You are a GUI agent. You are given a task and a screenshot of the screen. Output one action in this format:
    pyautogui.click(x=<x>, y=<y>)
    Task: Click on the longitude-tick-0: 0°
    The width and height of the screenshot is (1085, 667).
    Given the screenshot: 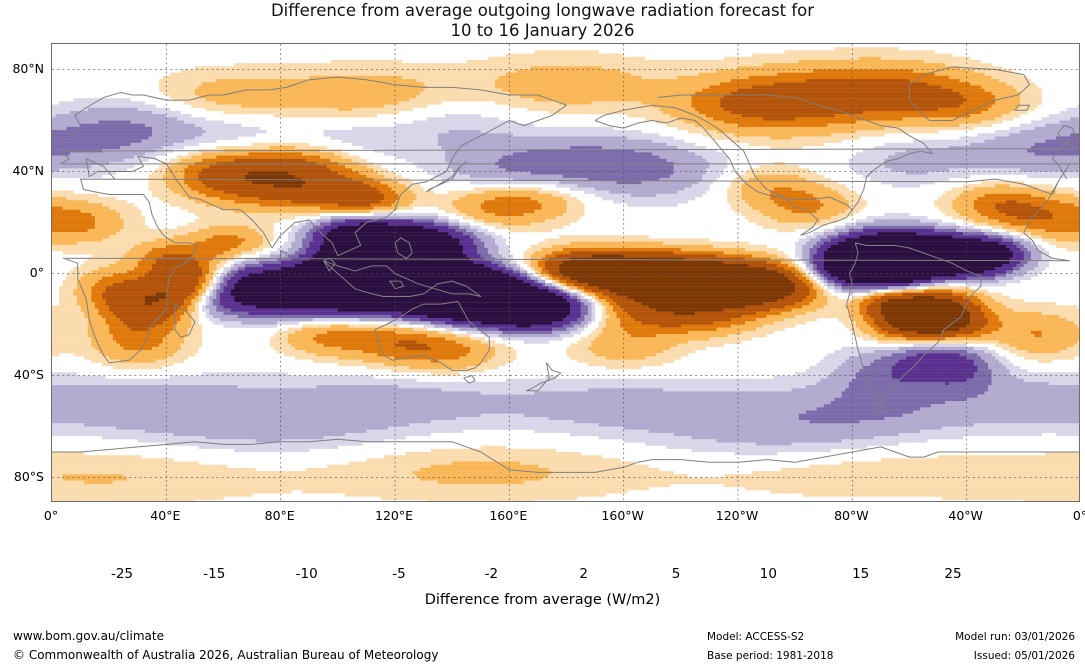 What is the action you would take?
    pyautogui.click(x=51, y=515)
    